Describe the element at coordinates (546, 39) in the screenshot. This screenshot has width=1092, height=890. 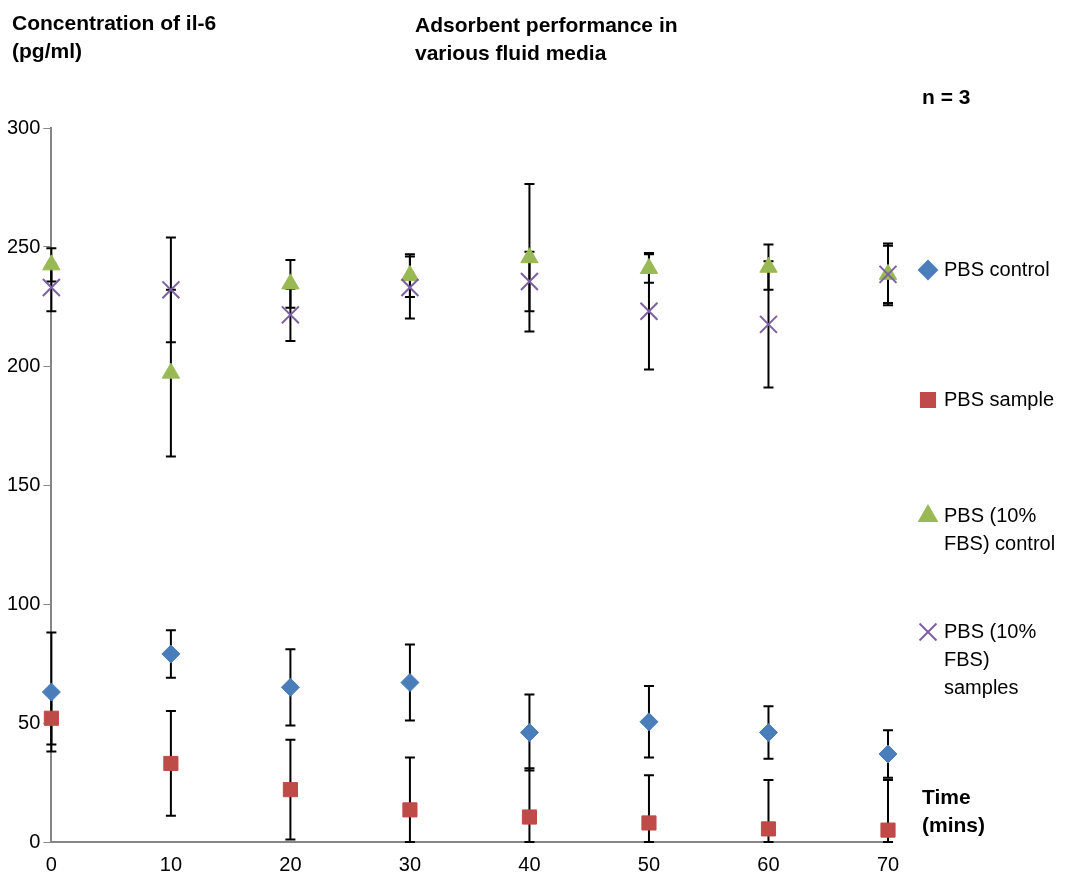
I see `chart-title: Adsorbent performance in various fluid media` at that location.